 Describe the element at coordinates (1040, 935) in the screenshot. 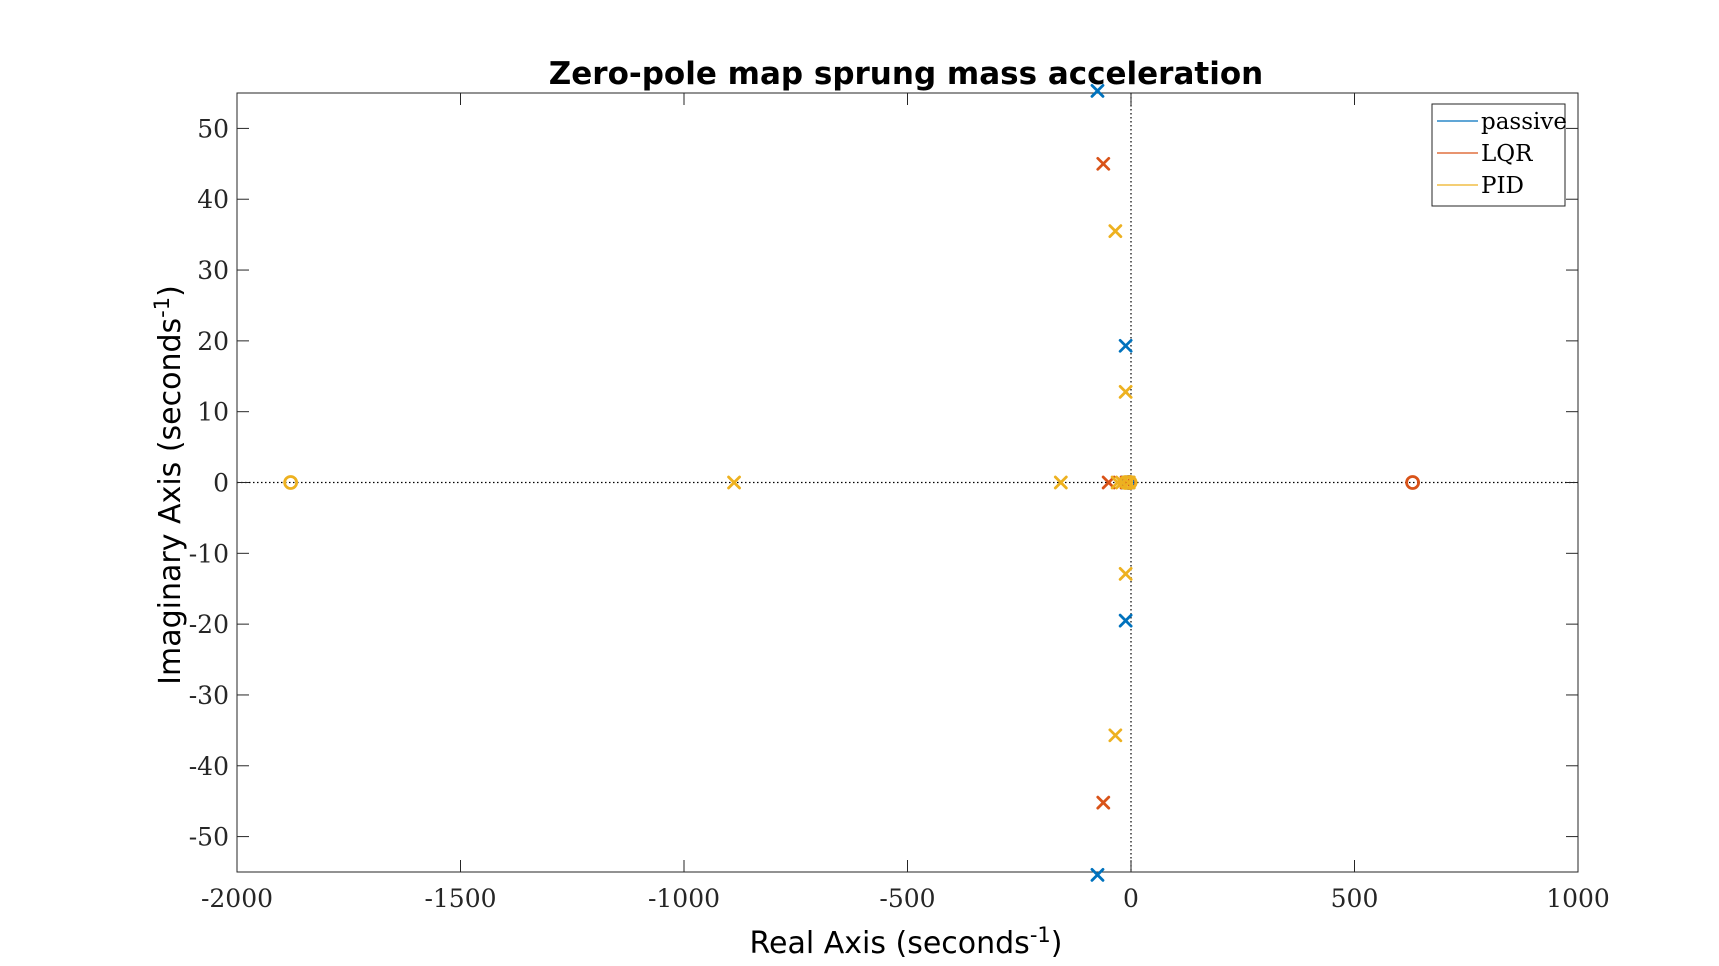

I see `x-axis-label-superscript: -1` at that location.